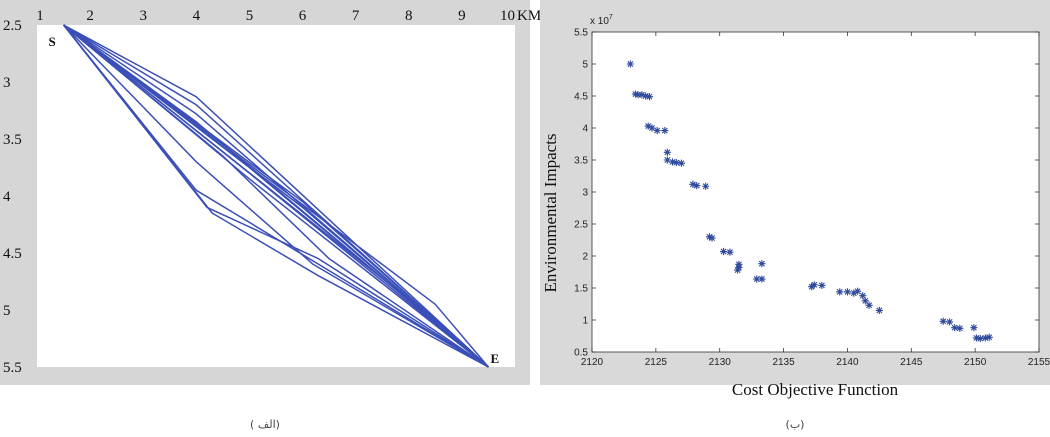 Image resolution: width=1050 pixels, height=437 pixels. What do you see at coordinates (911, 362) in the screenshot?
I see `x-tick-label: 2145` at bounding box center [911, 362].